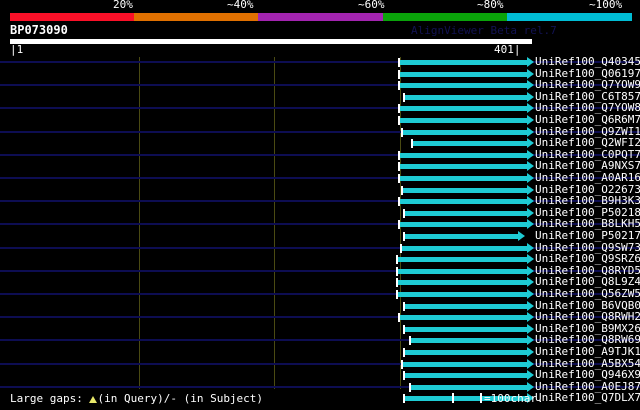 The image size is (640, 410). I want to click on hit-row: UniRef100_Q8RW69, so click(320, 340).